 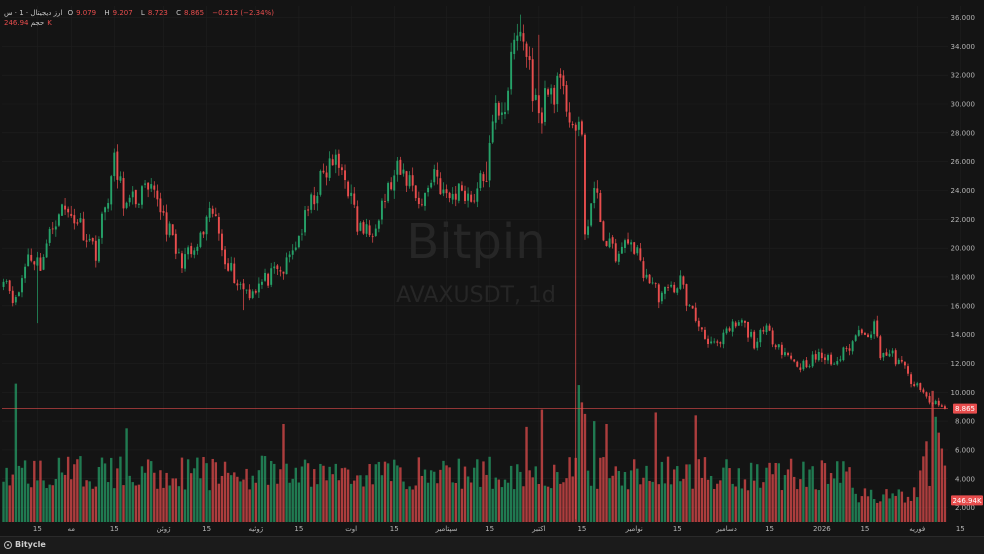 I want to click on price-tick-label: 4.000, so click(x=965, y=479).